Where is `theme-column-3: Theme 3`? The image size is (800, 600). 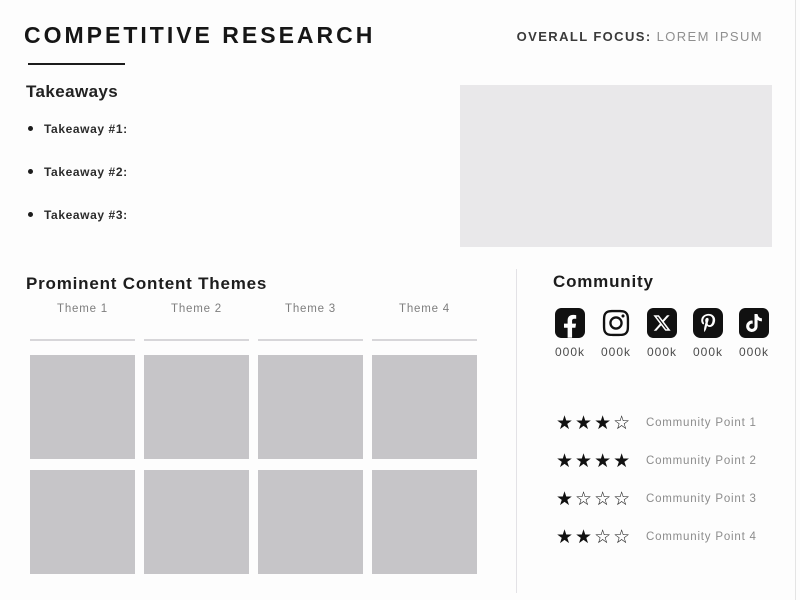
theme-column-3: Theme 3 is located at coordinates (310, 438).